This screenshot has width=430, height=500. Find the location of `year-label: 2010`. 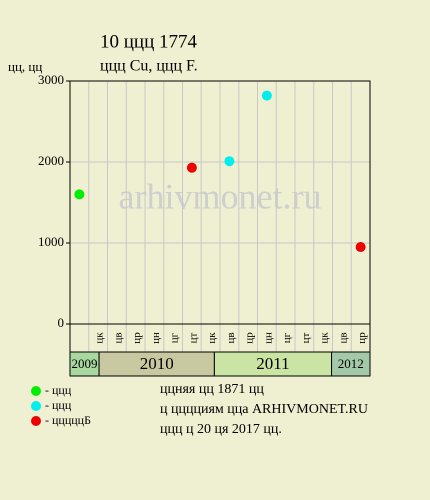

year-label: 2010 is located at coordinates (157, 363).